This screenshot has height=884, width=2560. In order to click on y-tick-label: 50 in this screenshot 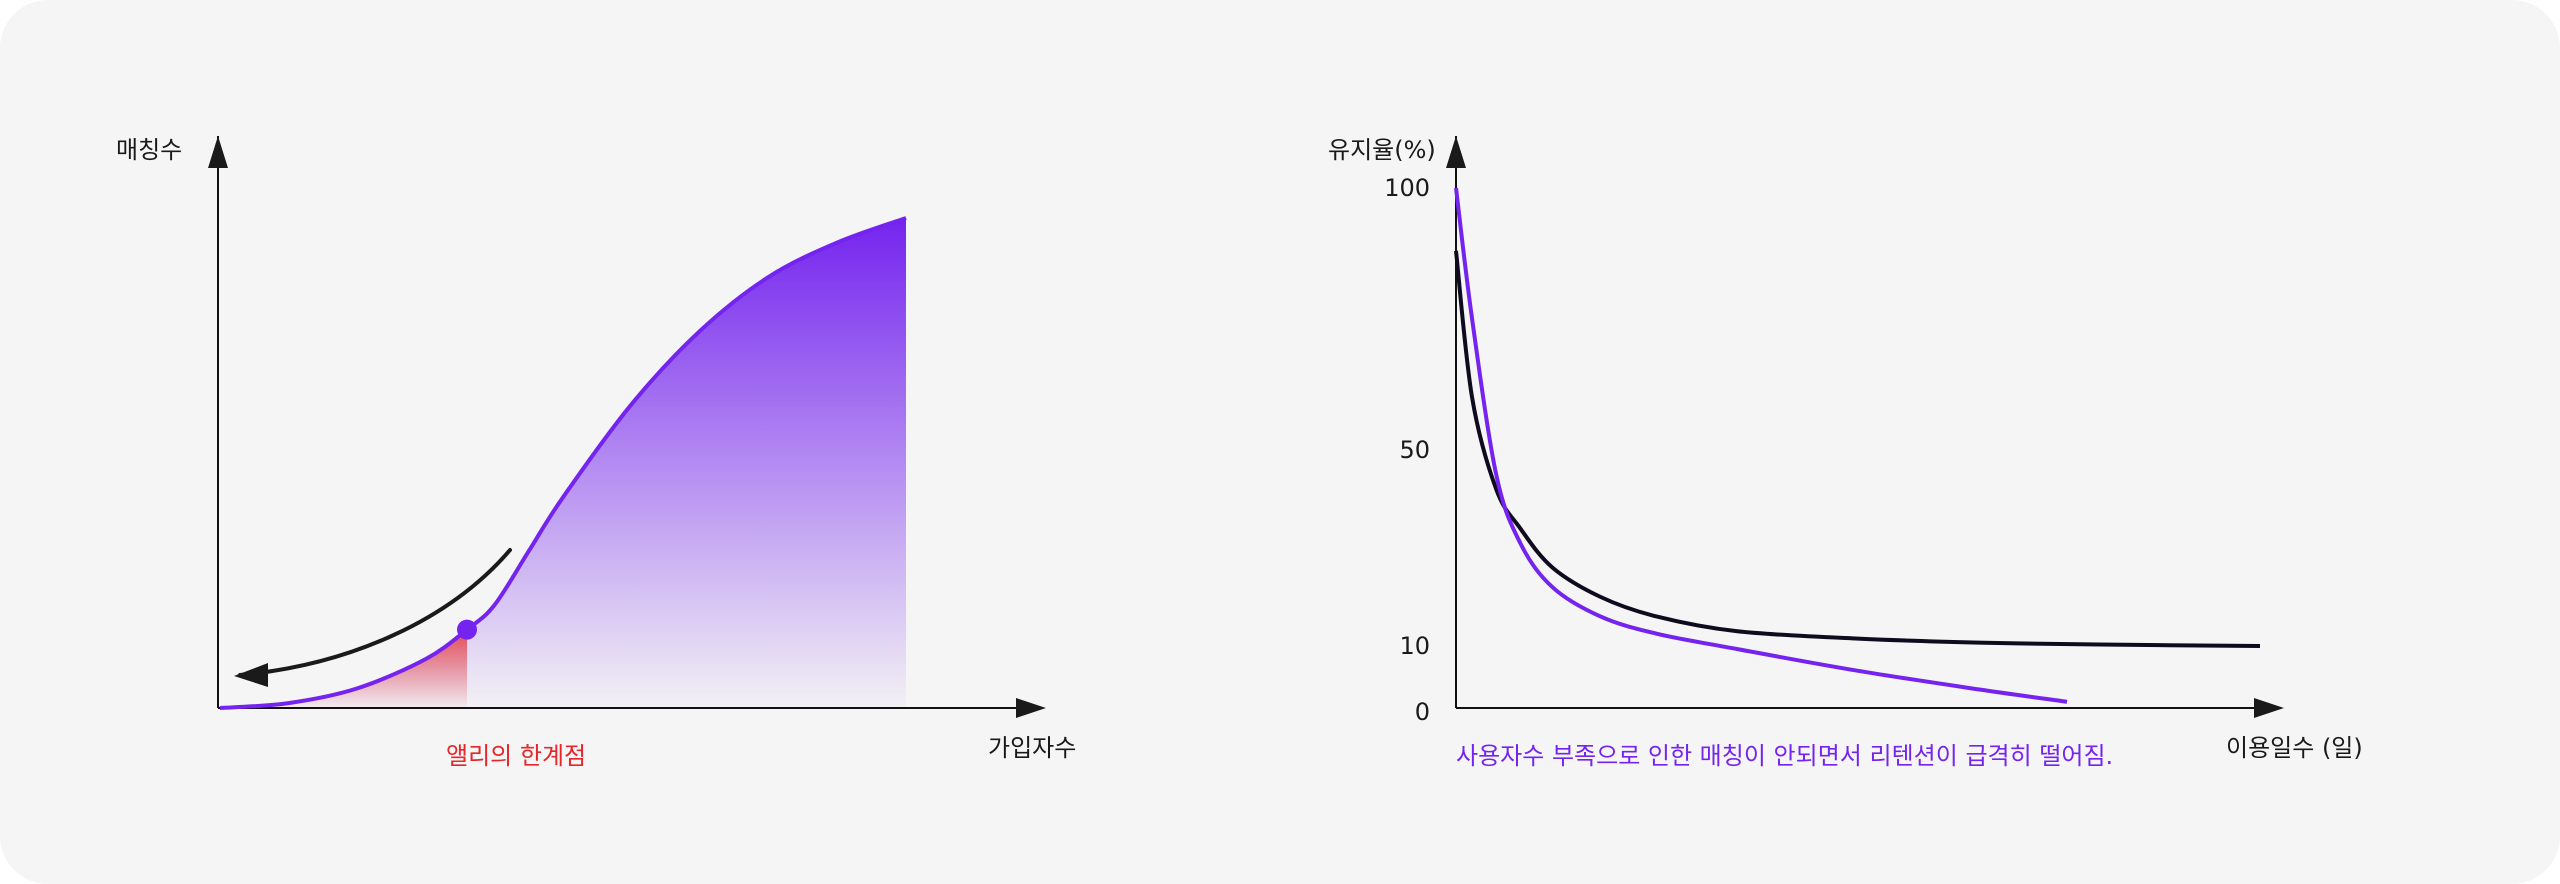, I will do `click(1414, 450)`.